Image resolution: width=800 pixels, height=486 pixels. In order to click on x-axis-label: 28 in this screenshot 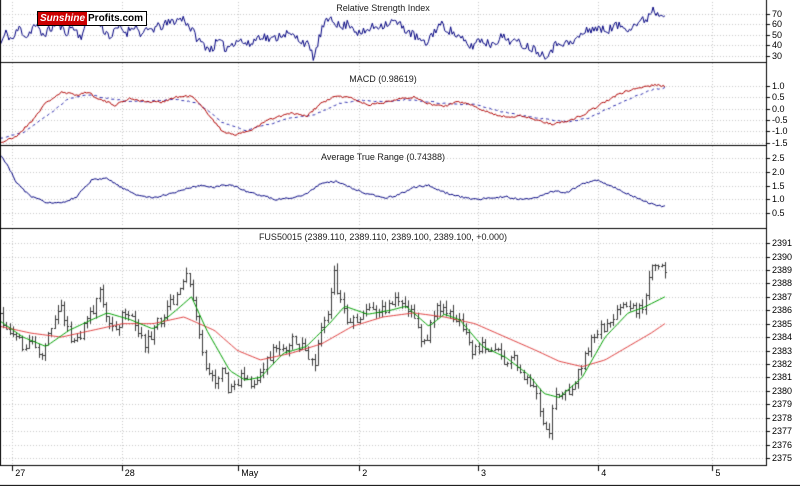, I will do `click(129, 473)`.